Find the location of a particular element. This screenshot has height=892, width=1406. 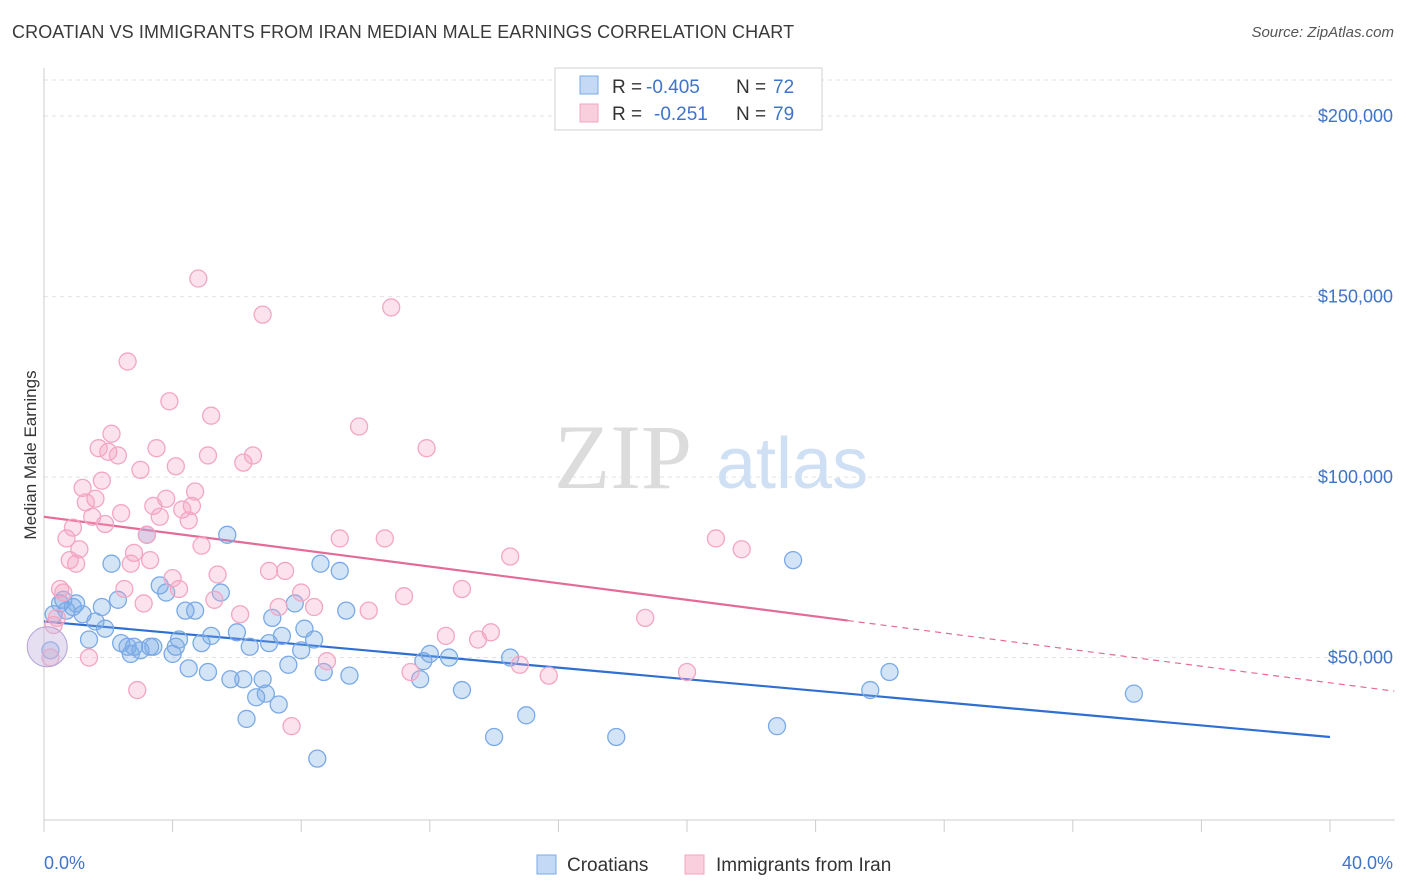

legend-n-value-2: 79 is located at coordinates (783, 114).